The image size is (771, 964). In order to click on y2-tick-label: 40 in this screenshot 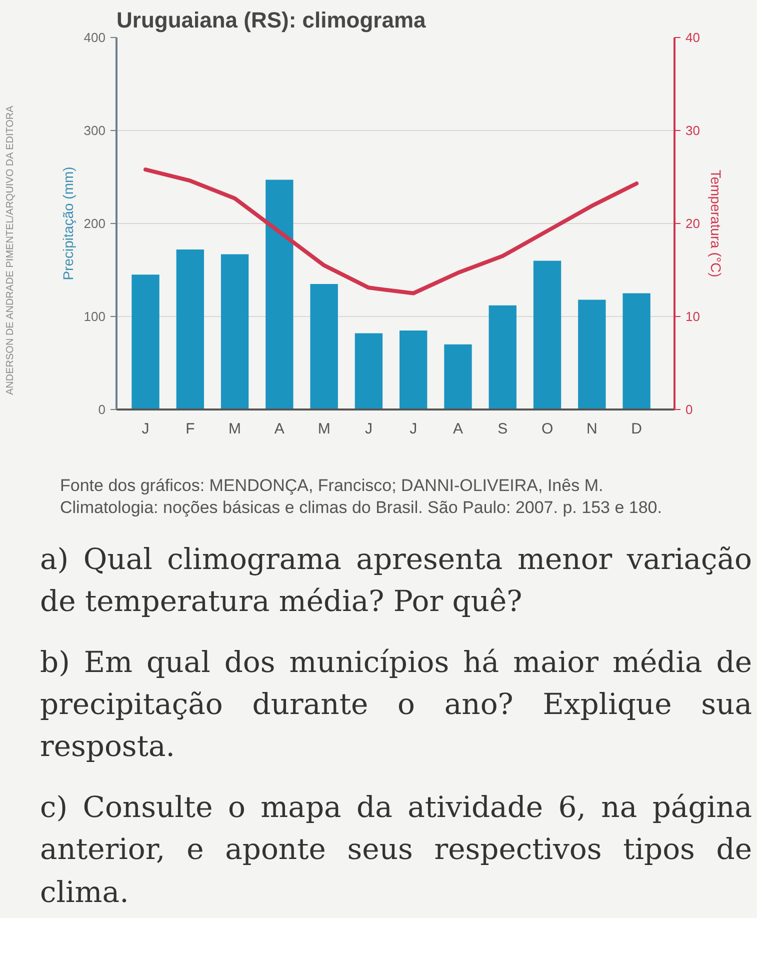, I will do `click(693, 37)`.